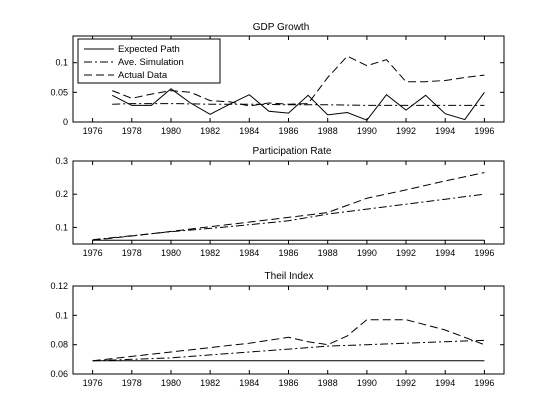 This screenshot has height=420, width=560. Describe the element at coordinates (61, 161) in the screenshot. I see `y-tick-label: 0.3` at that location.